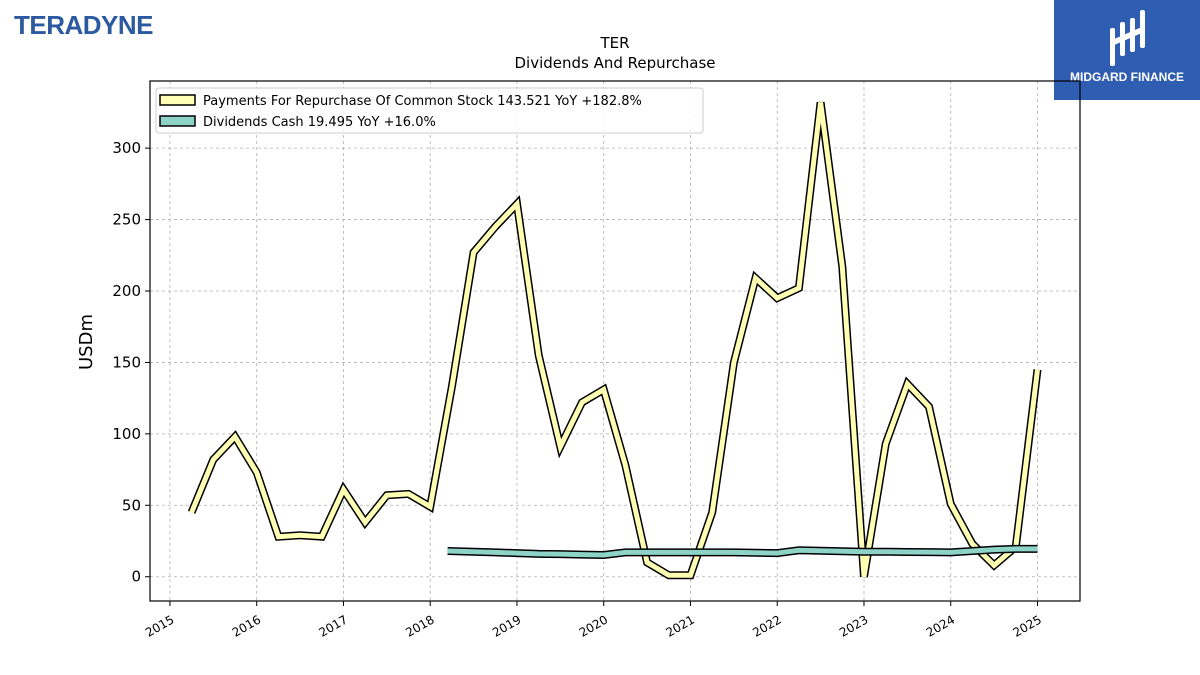 The image size is (1200, 675). Describe the element at coordinates (680, 625) in the screenshot. I see `x-tick-label: 2021` at that location.